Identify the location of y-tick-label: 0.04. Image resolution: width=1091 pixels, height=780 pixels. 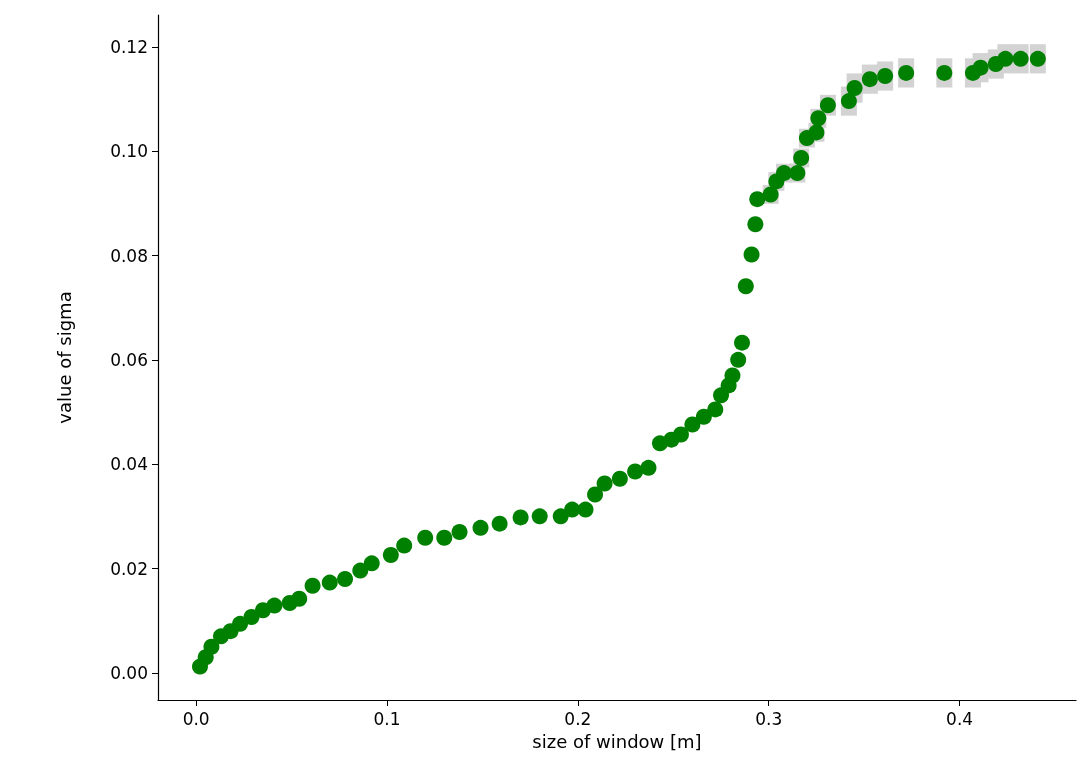
(129, 464).